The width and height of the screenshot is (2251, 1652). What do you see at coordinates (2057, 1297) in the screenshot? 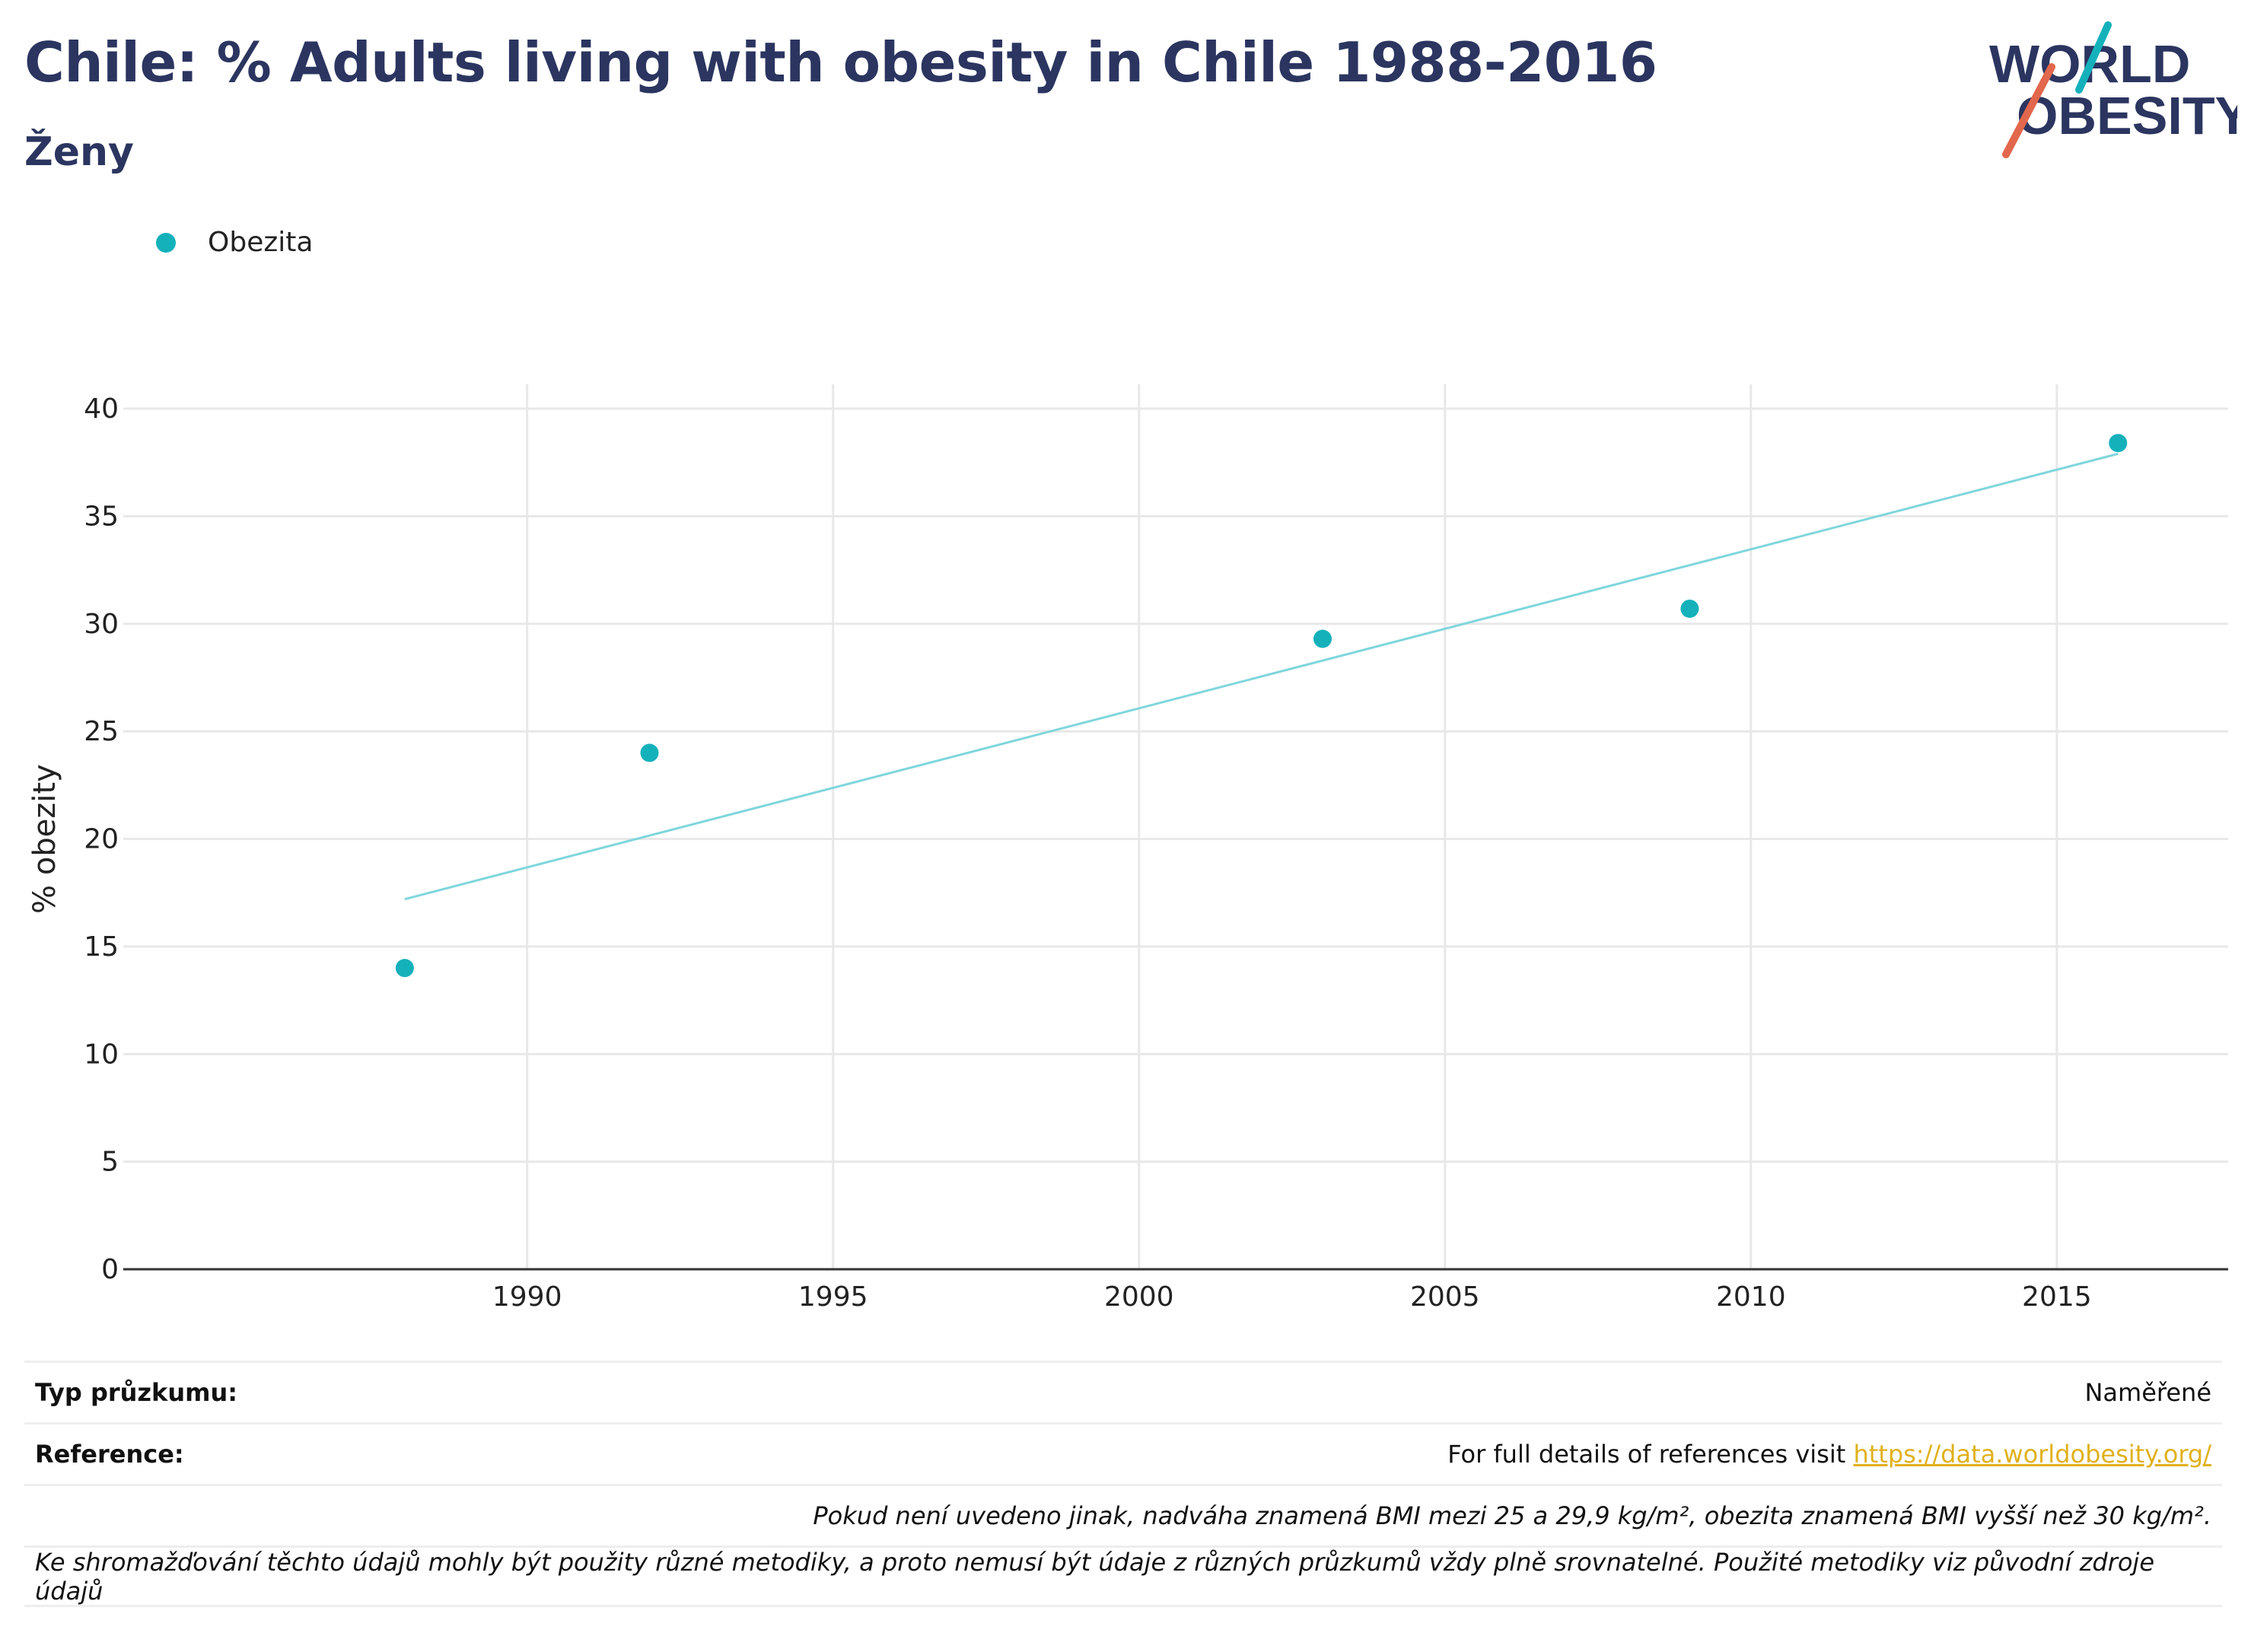
I see `x-tick-label: 2015` at bounding box center [2057, 1297].